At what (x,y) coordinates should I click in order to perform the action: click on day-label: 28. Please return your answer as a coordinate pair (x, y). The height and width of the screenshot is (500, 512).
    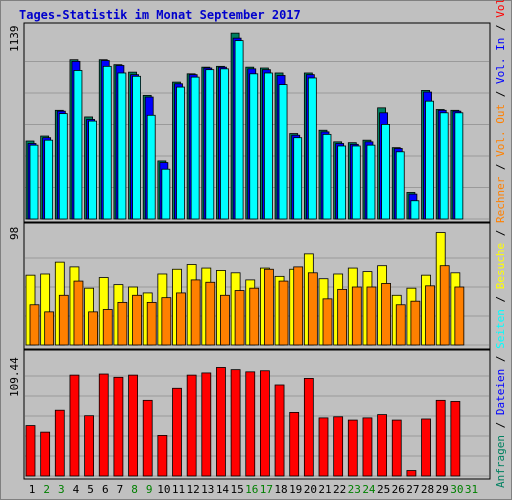
    Looking at the image, I should click on (427, 489).